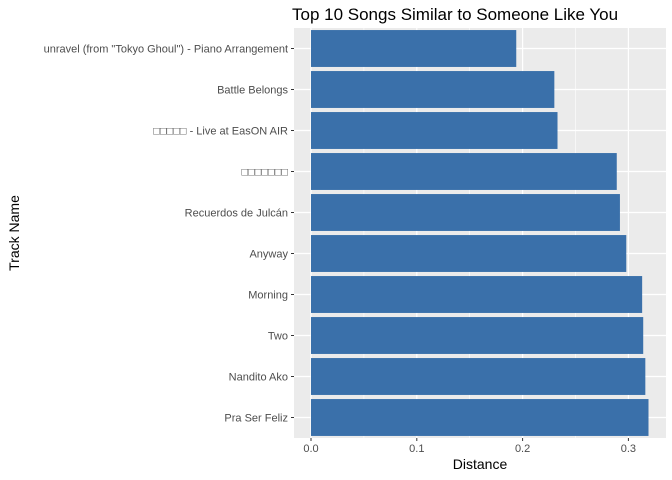  What do you see at coordinates (416, 449) in the screenshot?
I see `x-tick-label: 0.1` at bounding box center [416, 449].